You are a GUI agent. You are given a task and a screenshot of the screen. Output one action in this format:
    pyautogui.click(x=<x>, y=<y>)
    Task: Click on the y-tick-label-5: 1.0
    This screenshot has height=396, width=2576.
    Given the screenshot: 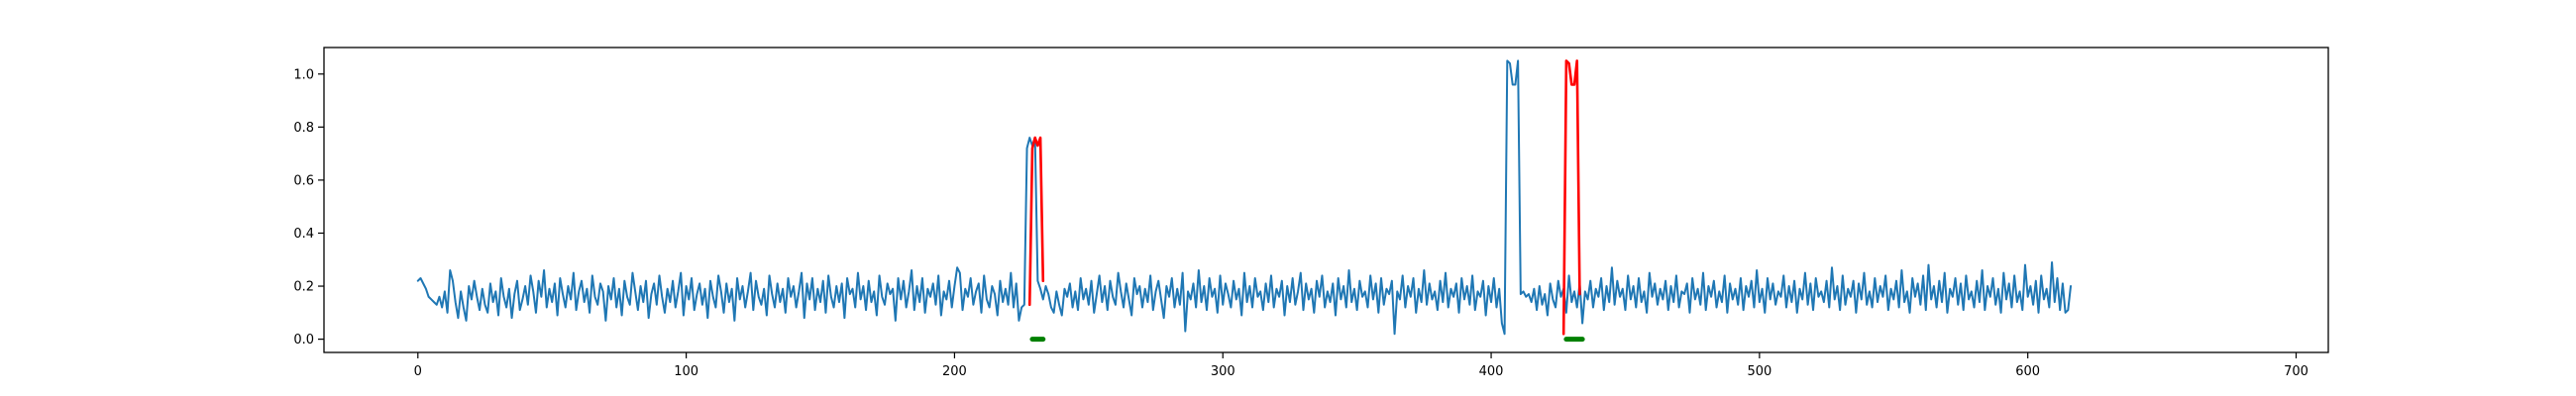 What is the action you would take?
    pyautogui.click(x=303, y=74)
    